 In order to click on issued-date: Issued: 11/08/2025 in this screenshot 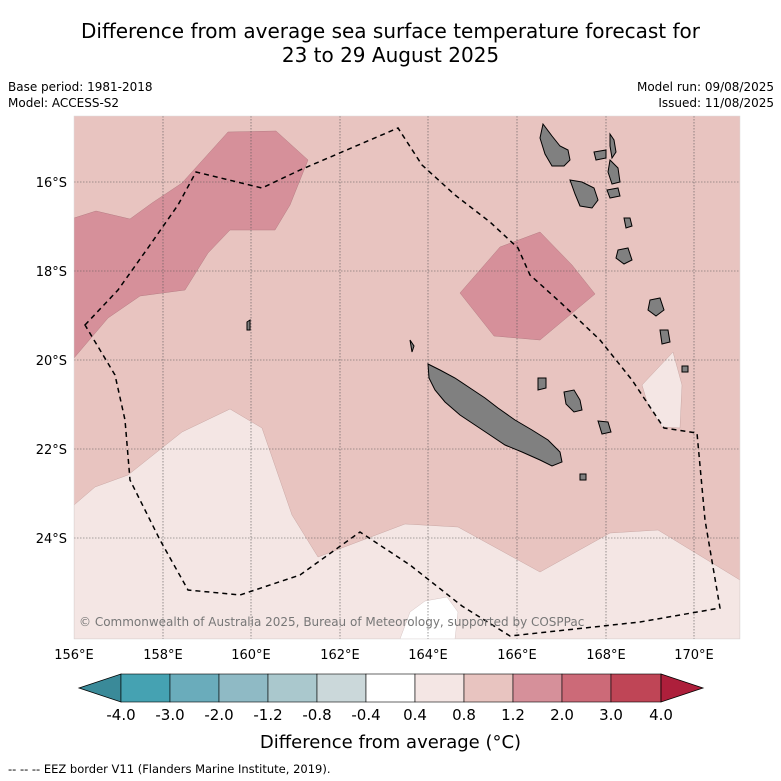, I will do `click(716, 103)`.